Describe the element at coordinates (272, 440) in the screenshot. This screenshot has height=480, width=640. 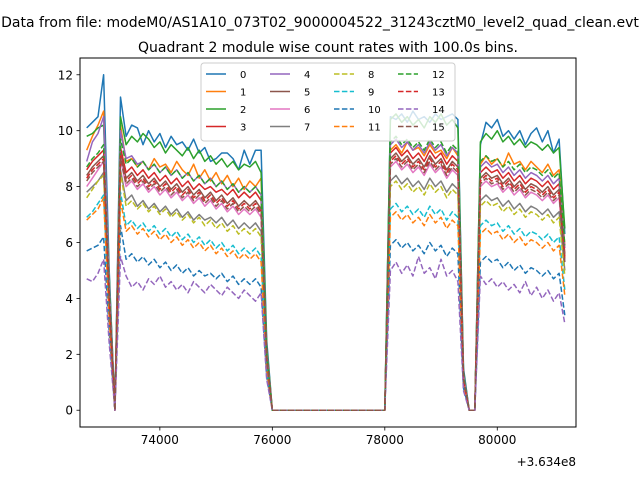
I see `x-tick-label: 76000` at that location.